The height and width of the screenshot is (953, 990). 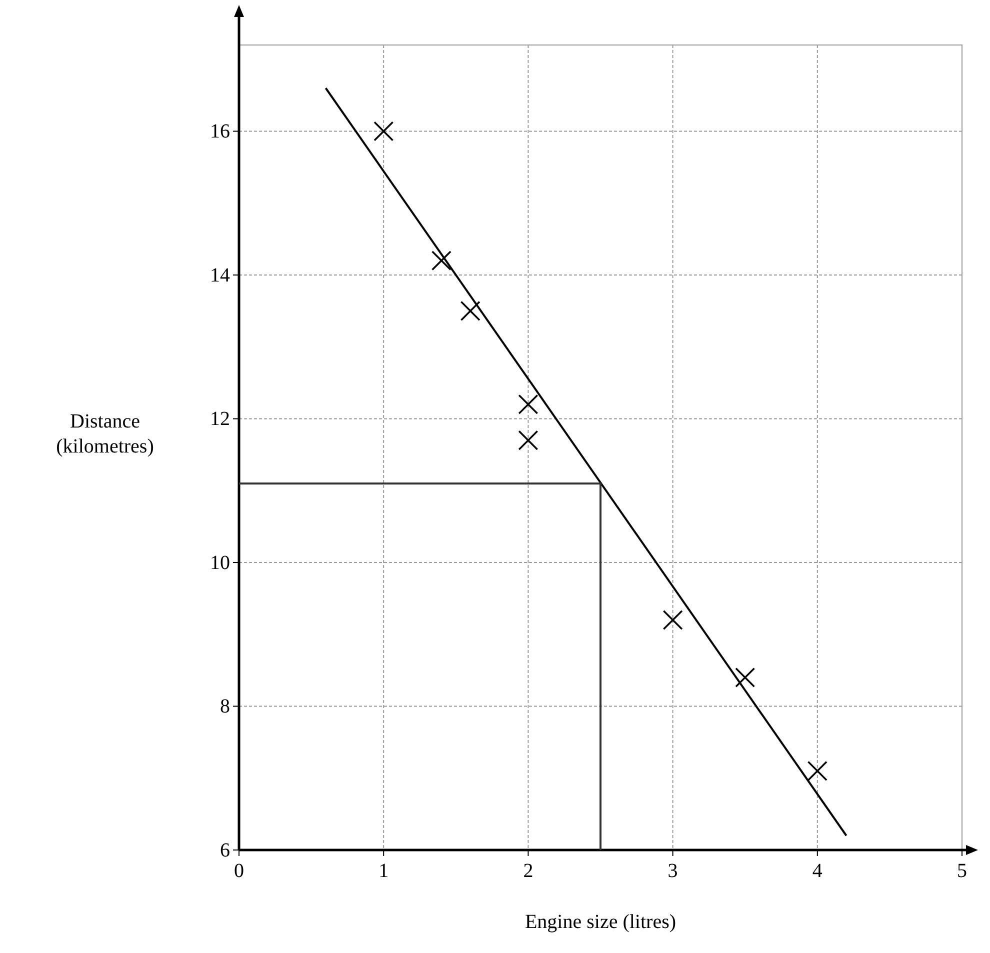 I want to click on y-tick-label: 10, so click(x=220, y=563).